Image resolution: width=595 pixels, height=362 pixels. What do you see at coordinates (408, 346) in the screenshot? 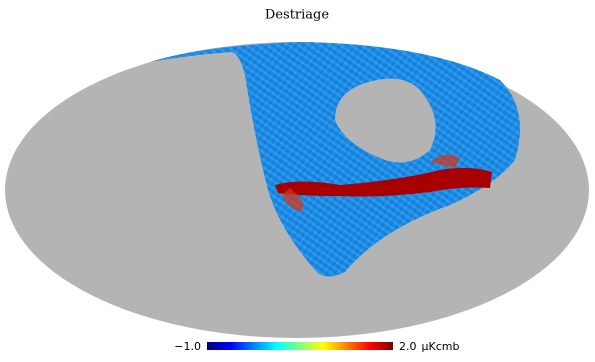
I see `colorbar-tick-label: 2.0` at bounding box center [408, 346].